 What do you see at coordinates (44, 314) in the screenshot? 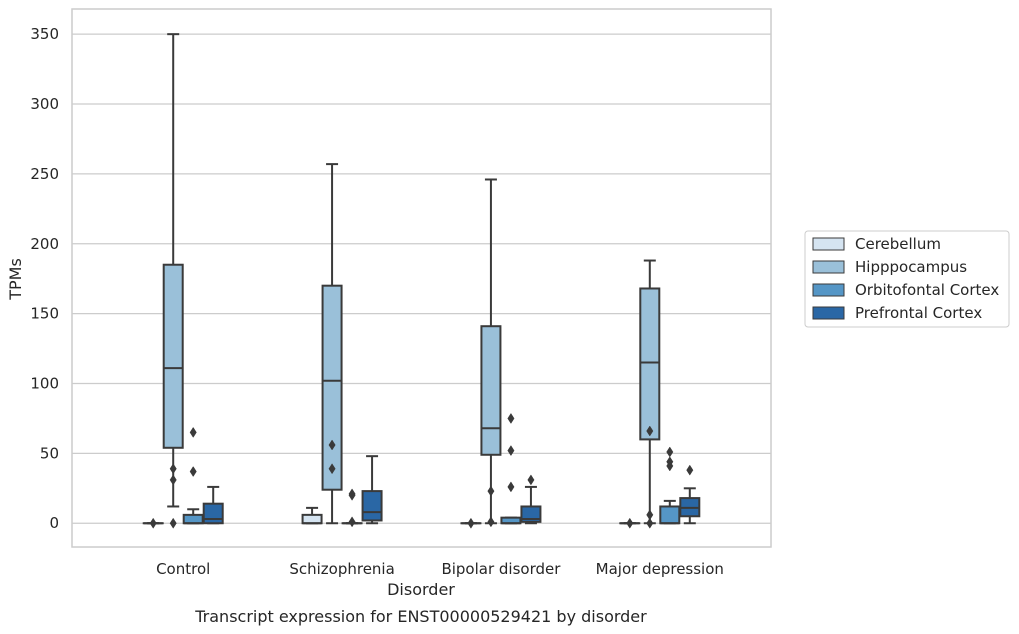
I see `y-tick-label: 150` at bounding box center [44, 314].